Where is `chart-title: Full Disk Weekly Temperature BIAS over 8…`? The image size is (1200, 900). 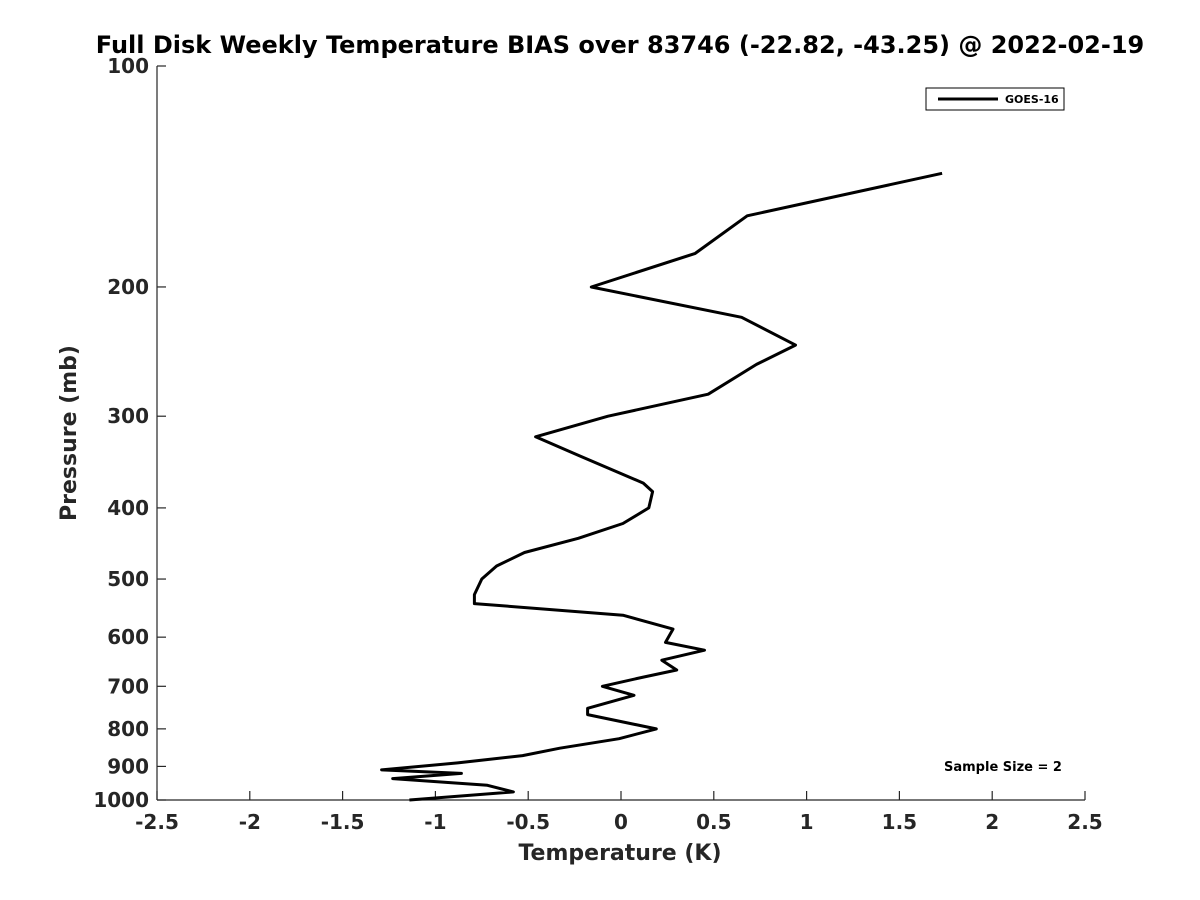 chart-title: Full Disk Weekly Temperature BIAS over 8… is located at coordinates (620, 45).